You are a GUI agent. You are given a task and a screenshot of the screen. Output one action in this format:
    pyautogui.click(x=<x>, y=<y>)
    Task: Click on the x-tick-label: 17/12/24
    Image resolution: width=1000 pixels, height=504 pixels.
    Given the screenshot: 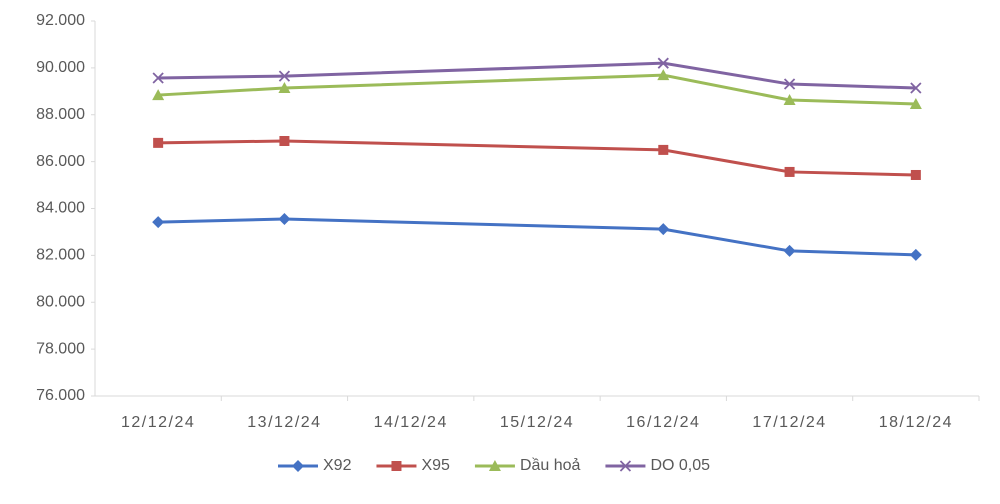 What is the action you would take?
    pyautogui.click(x=789, y=422)
    